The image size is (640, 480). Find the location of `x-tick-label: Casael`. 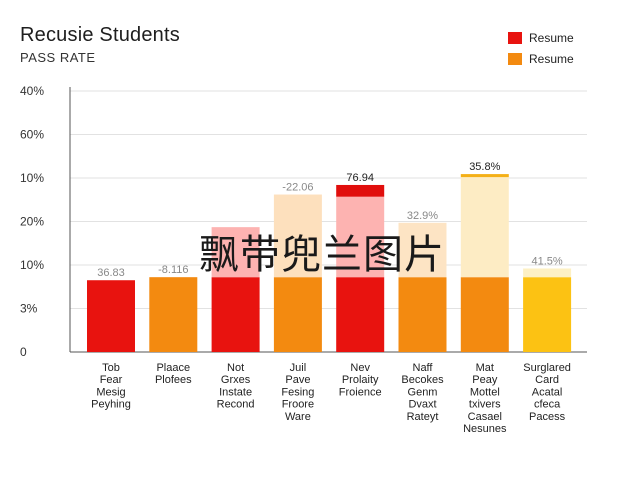

x-tick-label: Casael is located at coordinates (485, 417).